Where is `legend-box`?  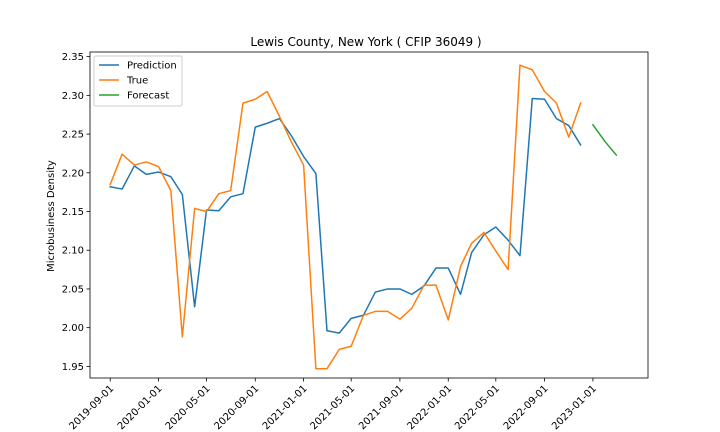
legend-box is located at coordinates (138, 81).